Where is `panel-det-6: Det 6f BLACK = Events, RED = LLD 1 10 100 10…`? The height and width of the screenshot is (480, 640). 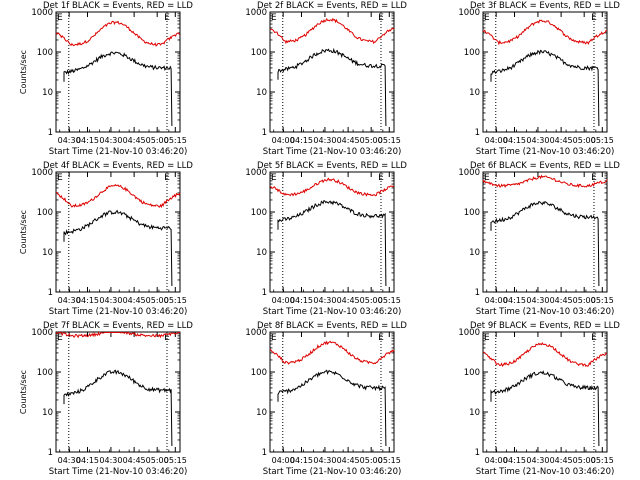 panel-det-6: Det 6f BLACK = Events, RED = LLD 1 10 100 10… is located at coordinates (539, 239).